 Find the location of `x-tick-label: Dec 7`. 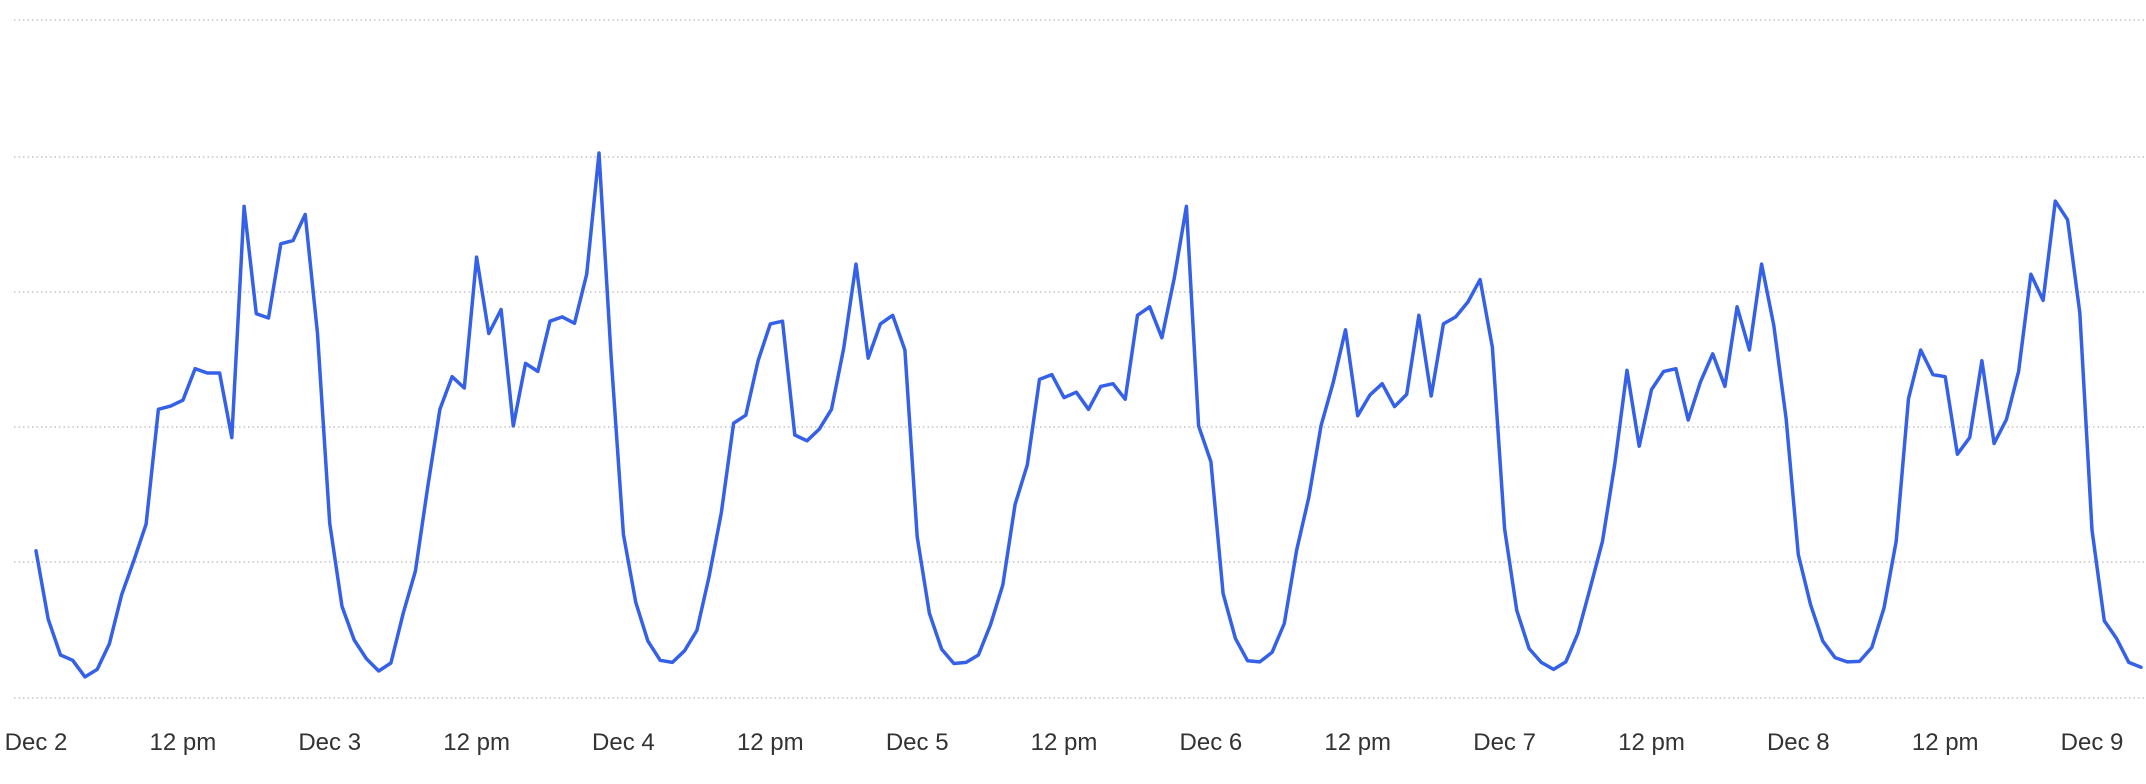

x-tick-label: Dec 7 is located at coordinates (1504, 742).